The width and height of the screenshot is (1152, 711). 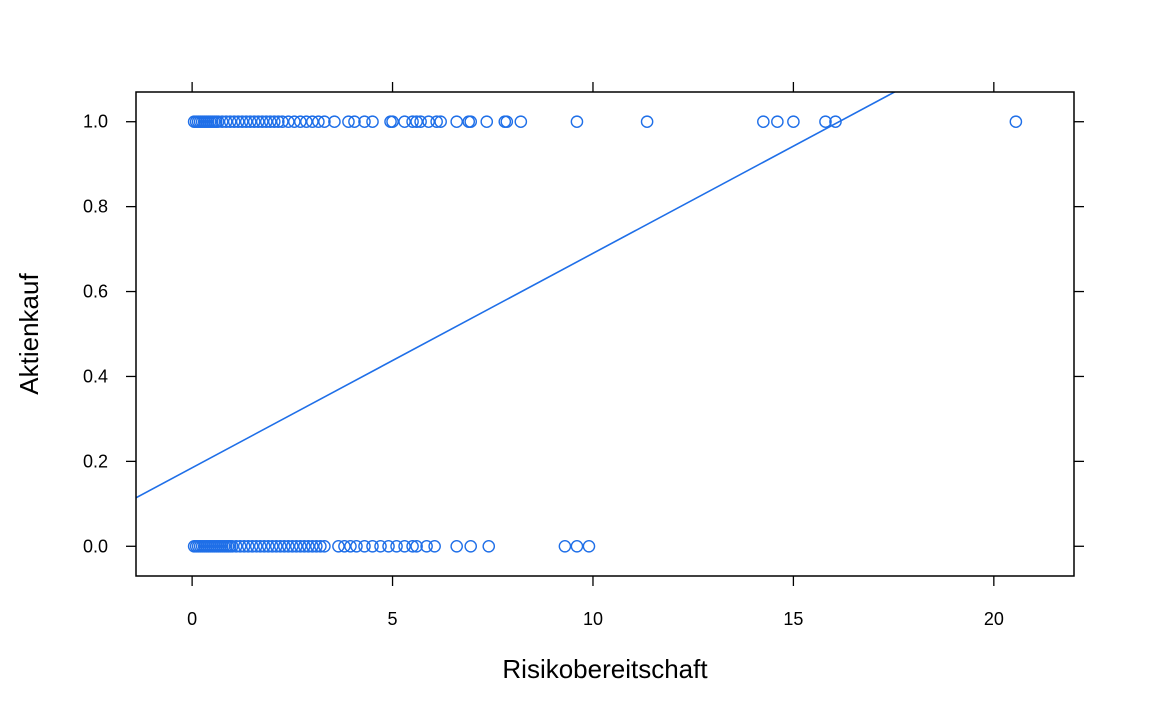 What do you see at coordinates (95, 207) in the screenshot?
I see `y-tick-label: 0.8` at bounding box center [95, 207].